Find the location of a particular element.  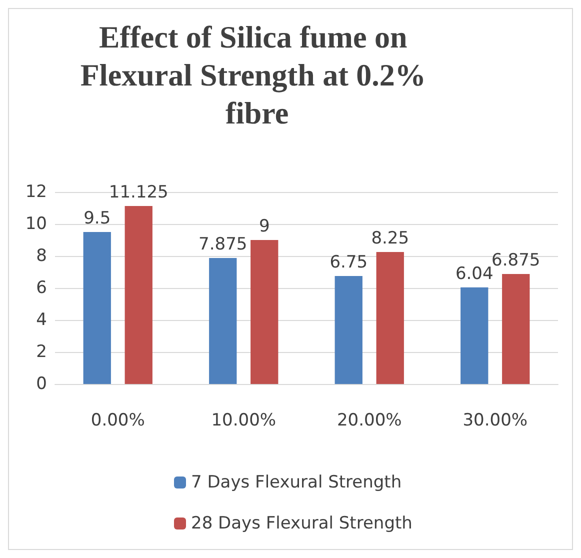

data-label: 9 is located at coordinates (264, 226).